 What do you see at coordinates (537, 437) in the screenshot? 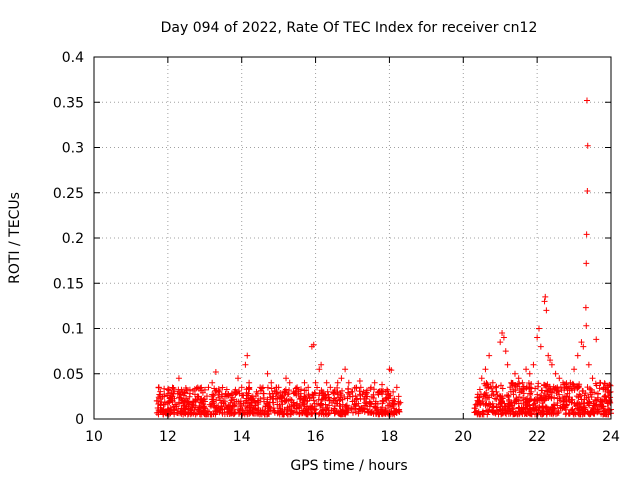
I see `x-tick-label: 22` at bounding box center [537, 437].